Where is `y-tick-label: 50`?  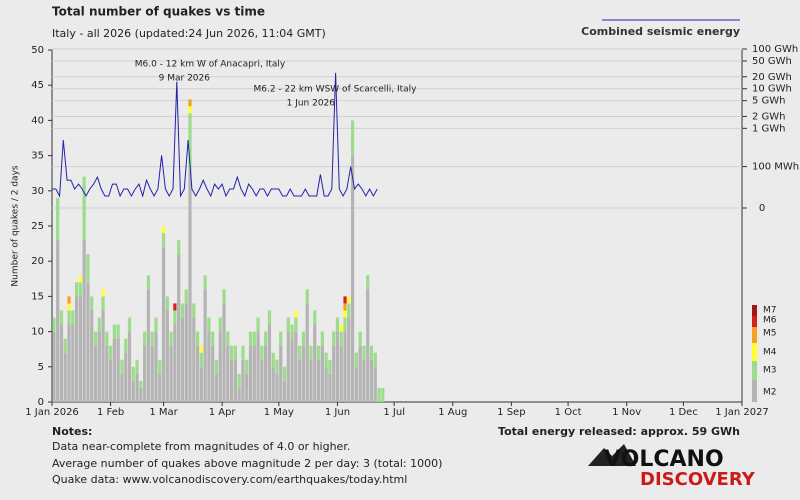
y-tick-label: 50 is located at coordinates (37, 50).